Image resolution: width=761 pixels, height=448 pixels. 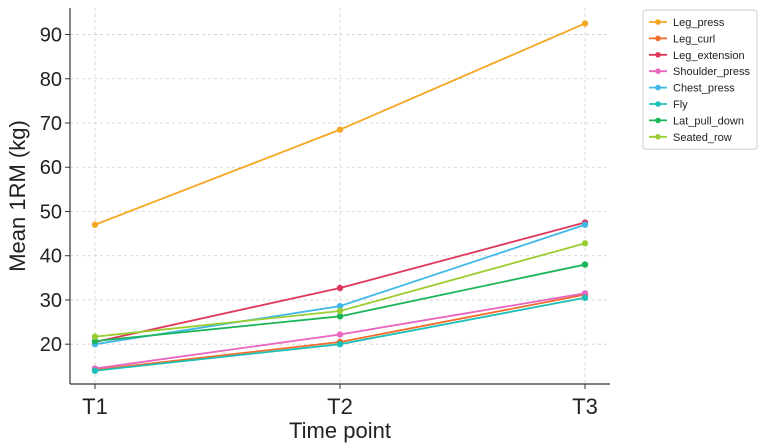 I want to click on legend-item: Seated_row, so click(x=690, y=138).